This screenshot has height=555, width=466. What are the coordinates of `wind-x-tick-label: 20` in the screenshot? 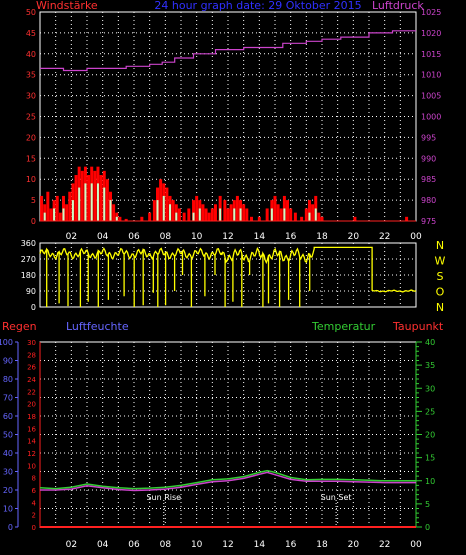 It's located at (354, 237).